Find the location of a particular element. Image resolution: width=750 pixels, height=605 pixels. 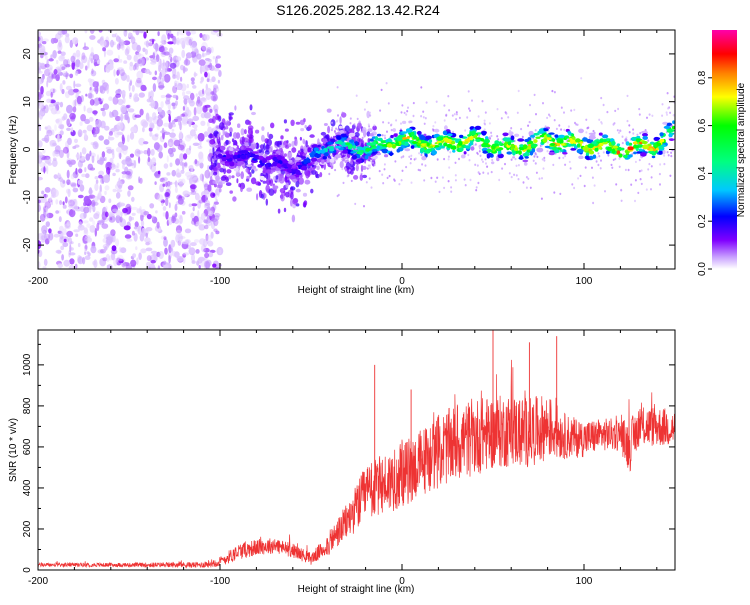

snr-x-tick-label: -100 is located at coordinates (220, 581).